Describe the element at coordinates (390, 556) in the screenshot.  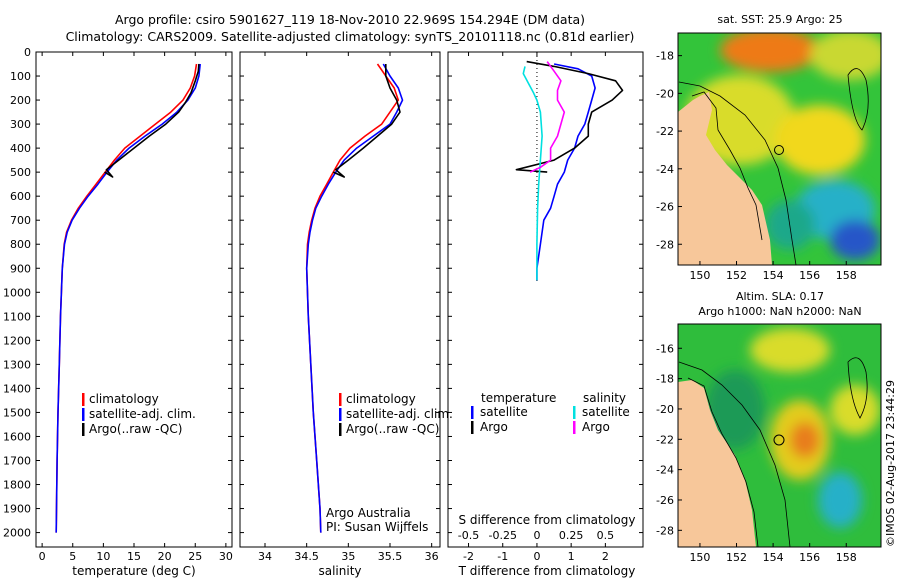
I see `x-tick-label: 35.5` at that location.